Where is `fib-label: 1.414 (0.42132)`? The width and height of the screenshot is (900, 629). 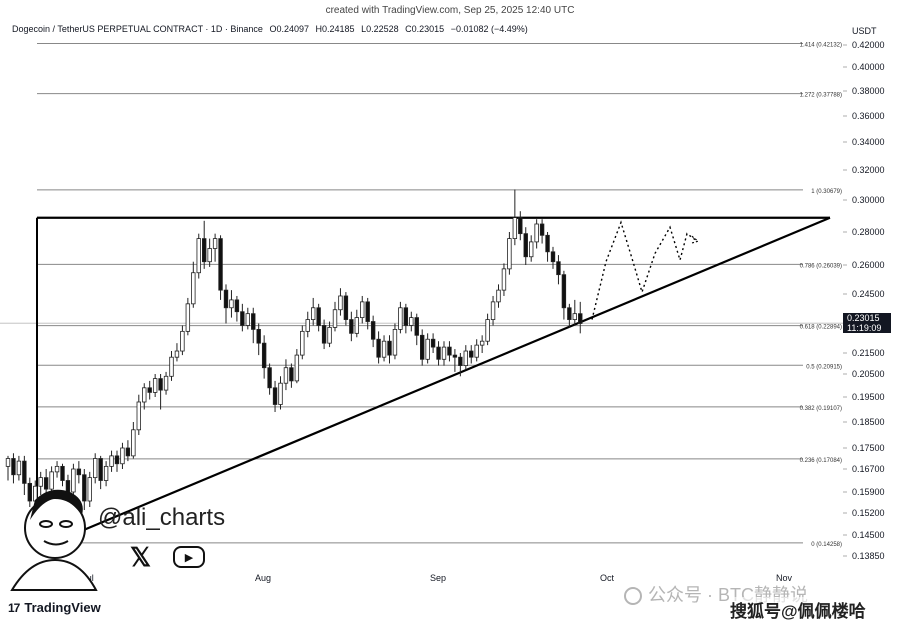 fib-label: 1.414 (0.42132) is located at coordinates (821, 46).